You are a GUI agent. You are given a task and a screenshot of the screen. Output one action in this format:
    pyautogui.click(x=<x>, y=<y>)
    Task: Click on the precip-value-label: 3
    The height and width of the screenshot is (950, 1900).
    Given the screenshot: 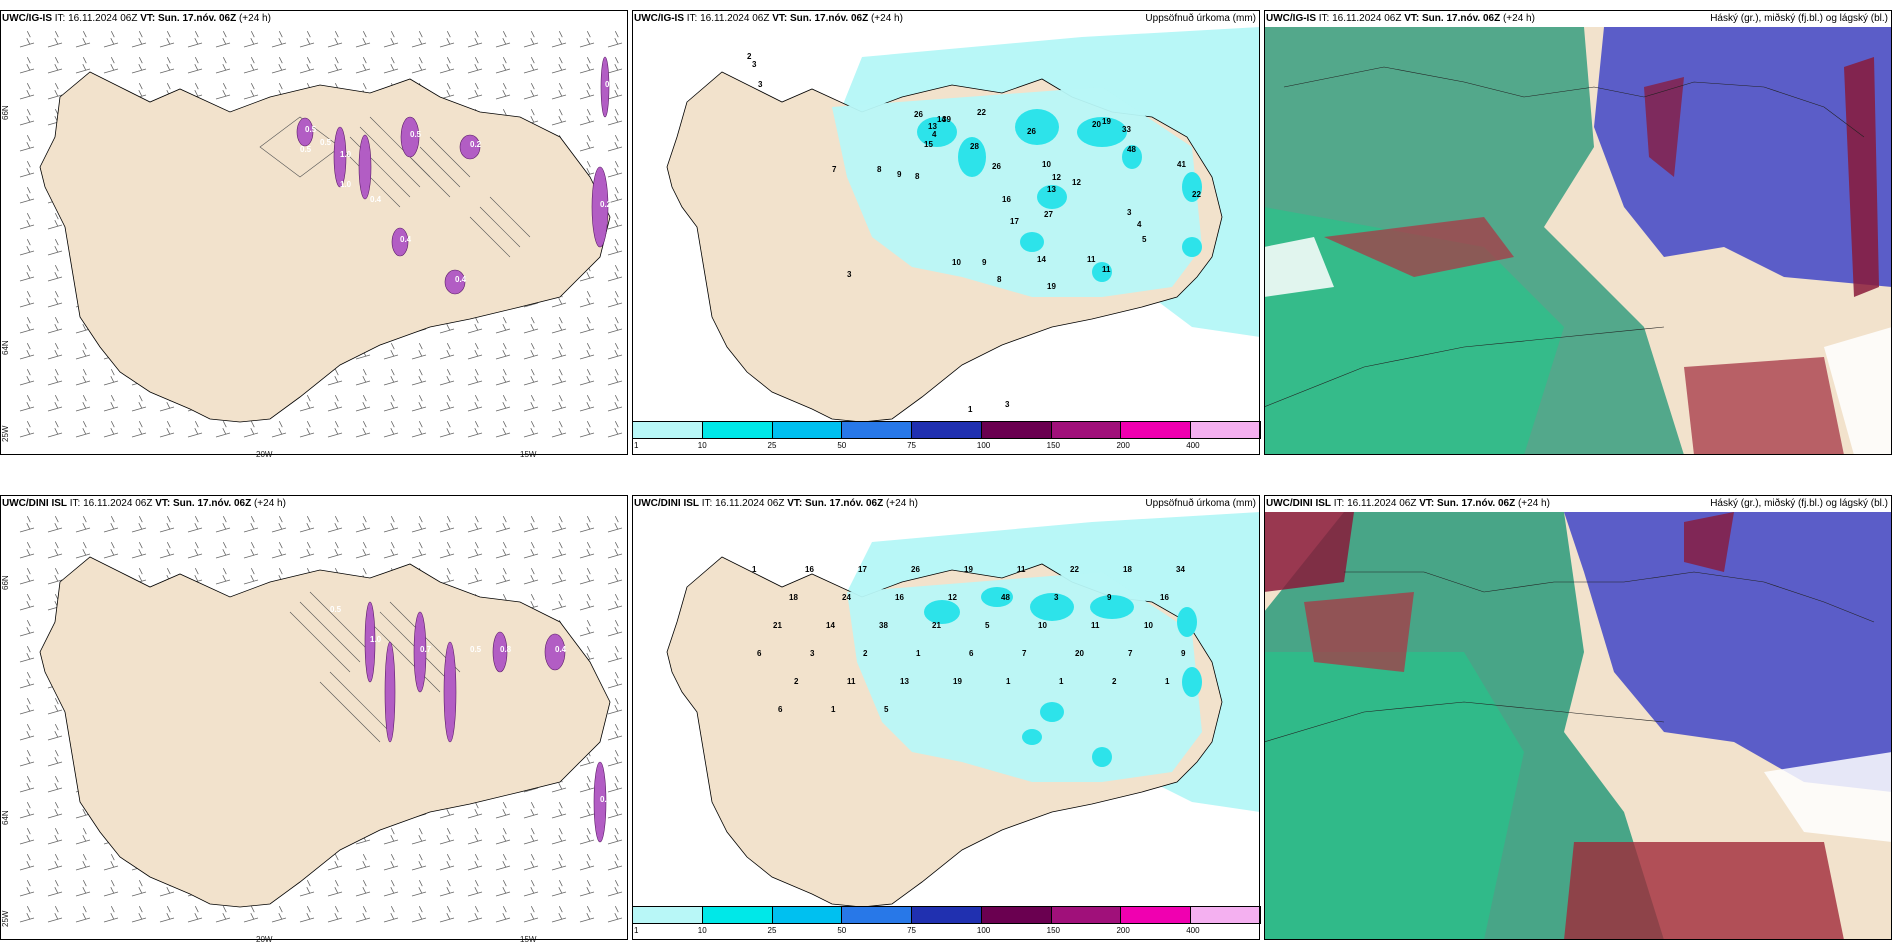 What is the action you would take?
    pyautogui.click(x=812, y=653)
    